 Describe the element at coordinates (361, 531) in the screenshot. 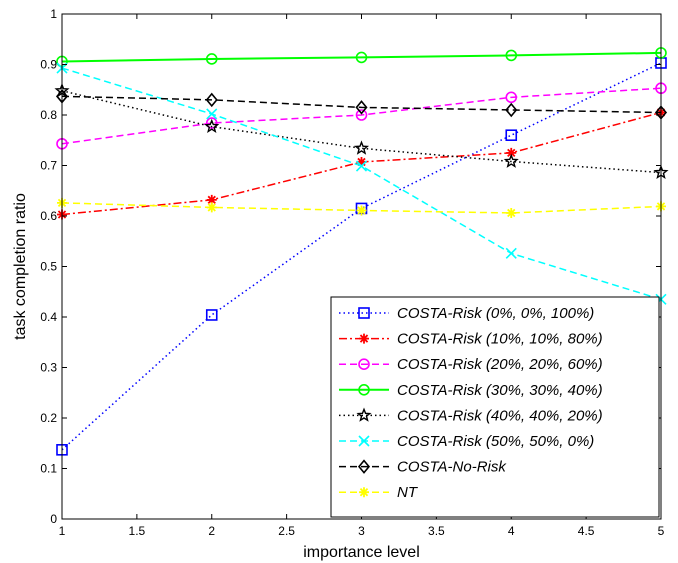

I see `x-tick-label: 3` at that location.